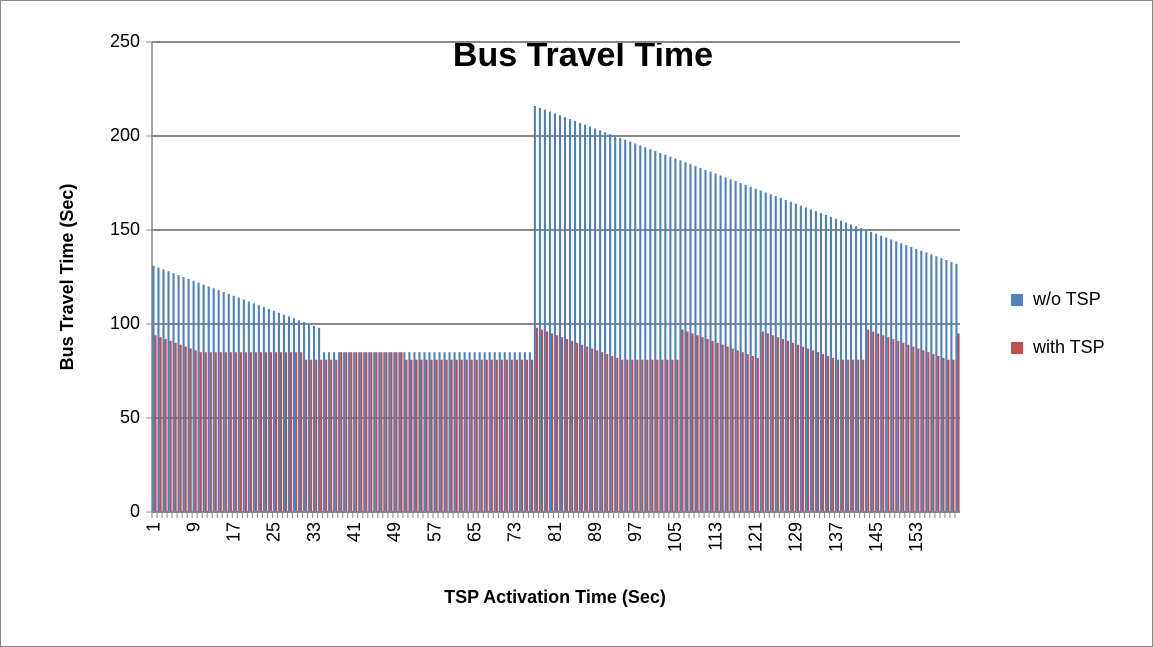 Image resolution: width=1153 pixels, height=647 pixels. What do you see at coordinates (796, 537) in the screenshot?
I see `x-tick-label: 129` at bounding box center [796, 537].